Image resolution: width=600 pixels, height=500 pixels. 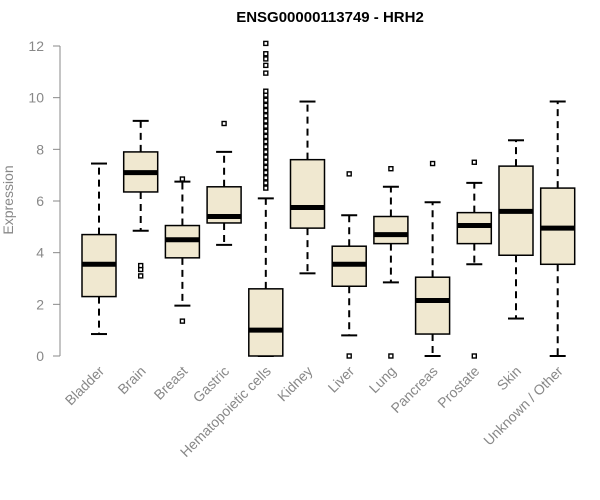 What do you see at coordinates (40, 149) in the screenshot?
I see `y-tick-label: 8` at bounding box center [40, 149].